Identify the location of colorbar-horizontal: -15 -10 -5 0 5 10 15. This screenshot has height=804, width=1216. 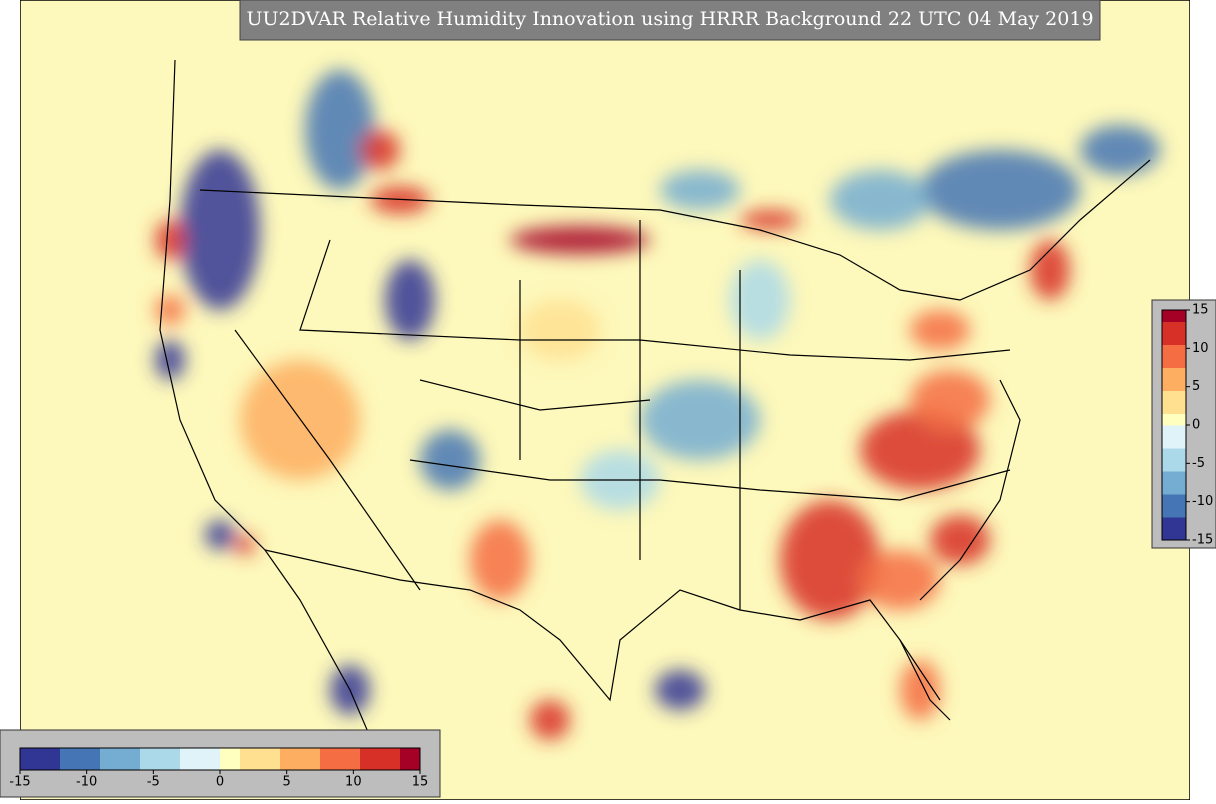
(220, 763).